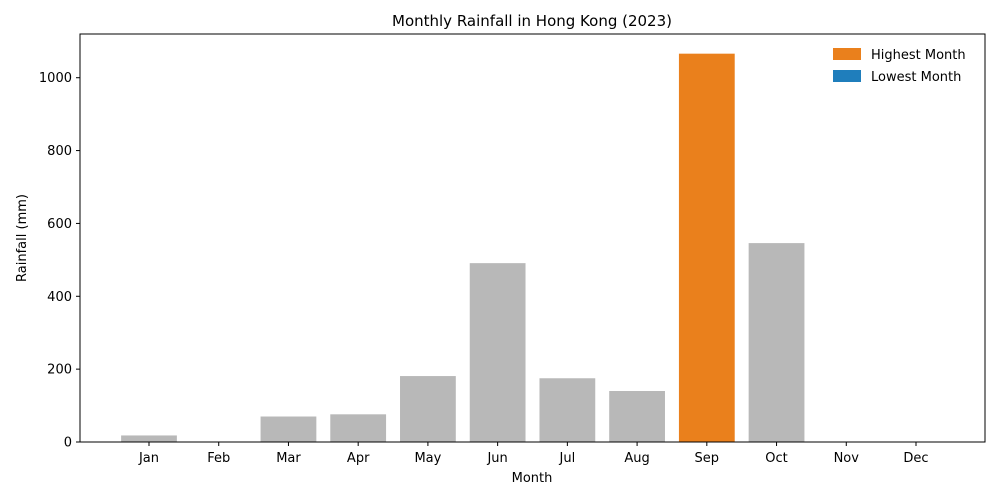 The height and width of the screenshot is (500, 1000). Describe the element at coordinates (358, 428) in the screenshot. I see `bar-apr` at that location.